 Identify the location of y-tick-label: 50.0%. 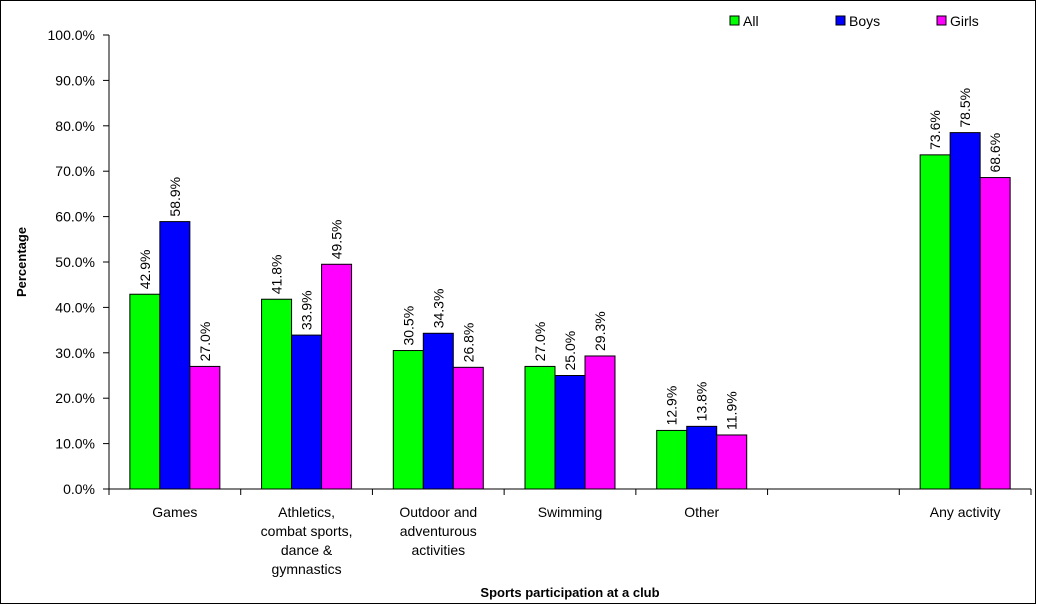
(75, 262).